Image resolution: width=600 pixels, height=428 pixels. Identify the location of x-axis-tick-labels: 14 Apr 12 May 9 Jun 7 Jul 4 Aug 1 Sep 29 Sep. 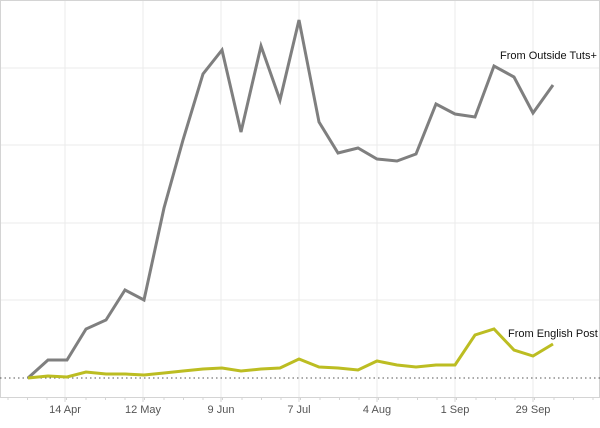
(299, 410).